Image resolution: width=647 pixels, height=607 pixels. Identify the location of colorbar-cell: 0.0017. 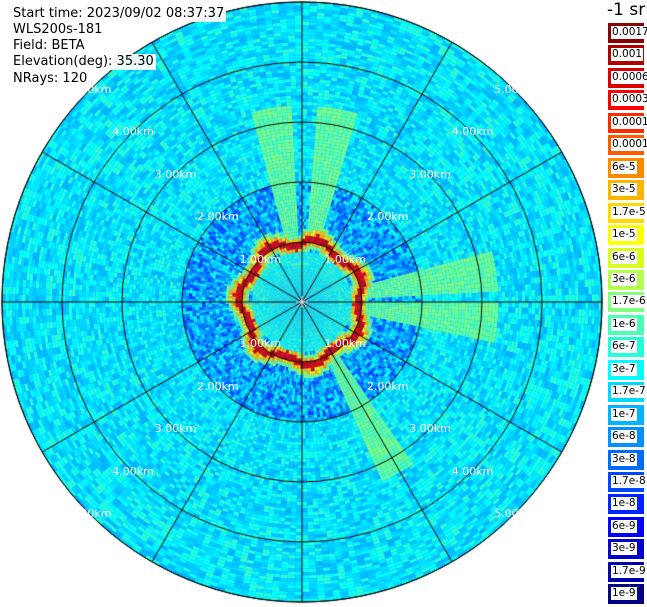
(627, 33).